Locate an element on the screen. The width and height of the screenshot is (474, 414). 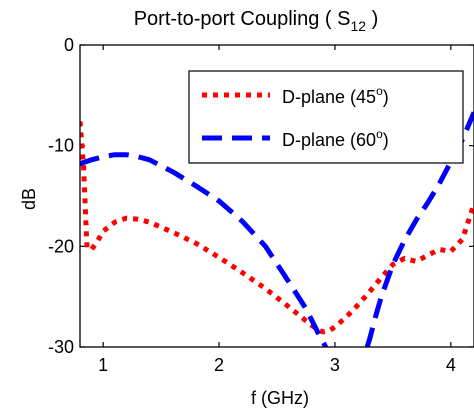
chart-title-end: ) is located at coordinates (372, 19).